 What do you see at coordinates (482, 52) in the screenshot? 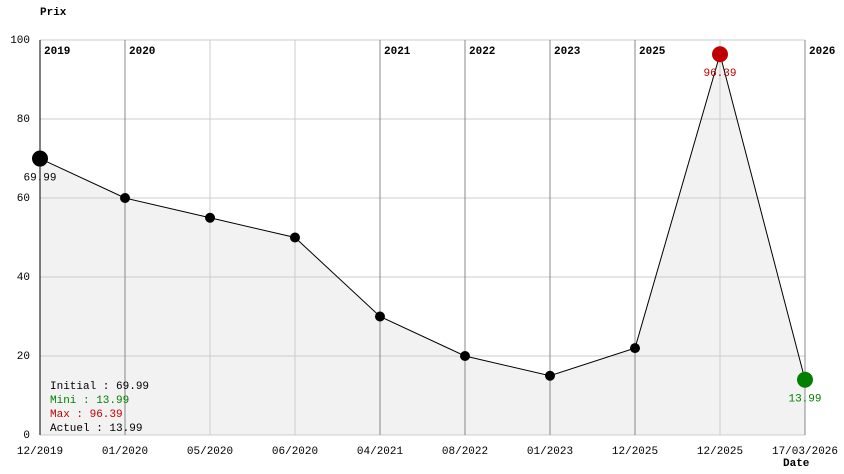
I see `year-label: 2022` at bounding box center [482, 52].